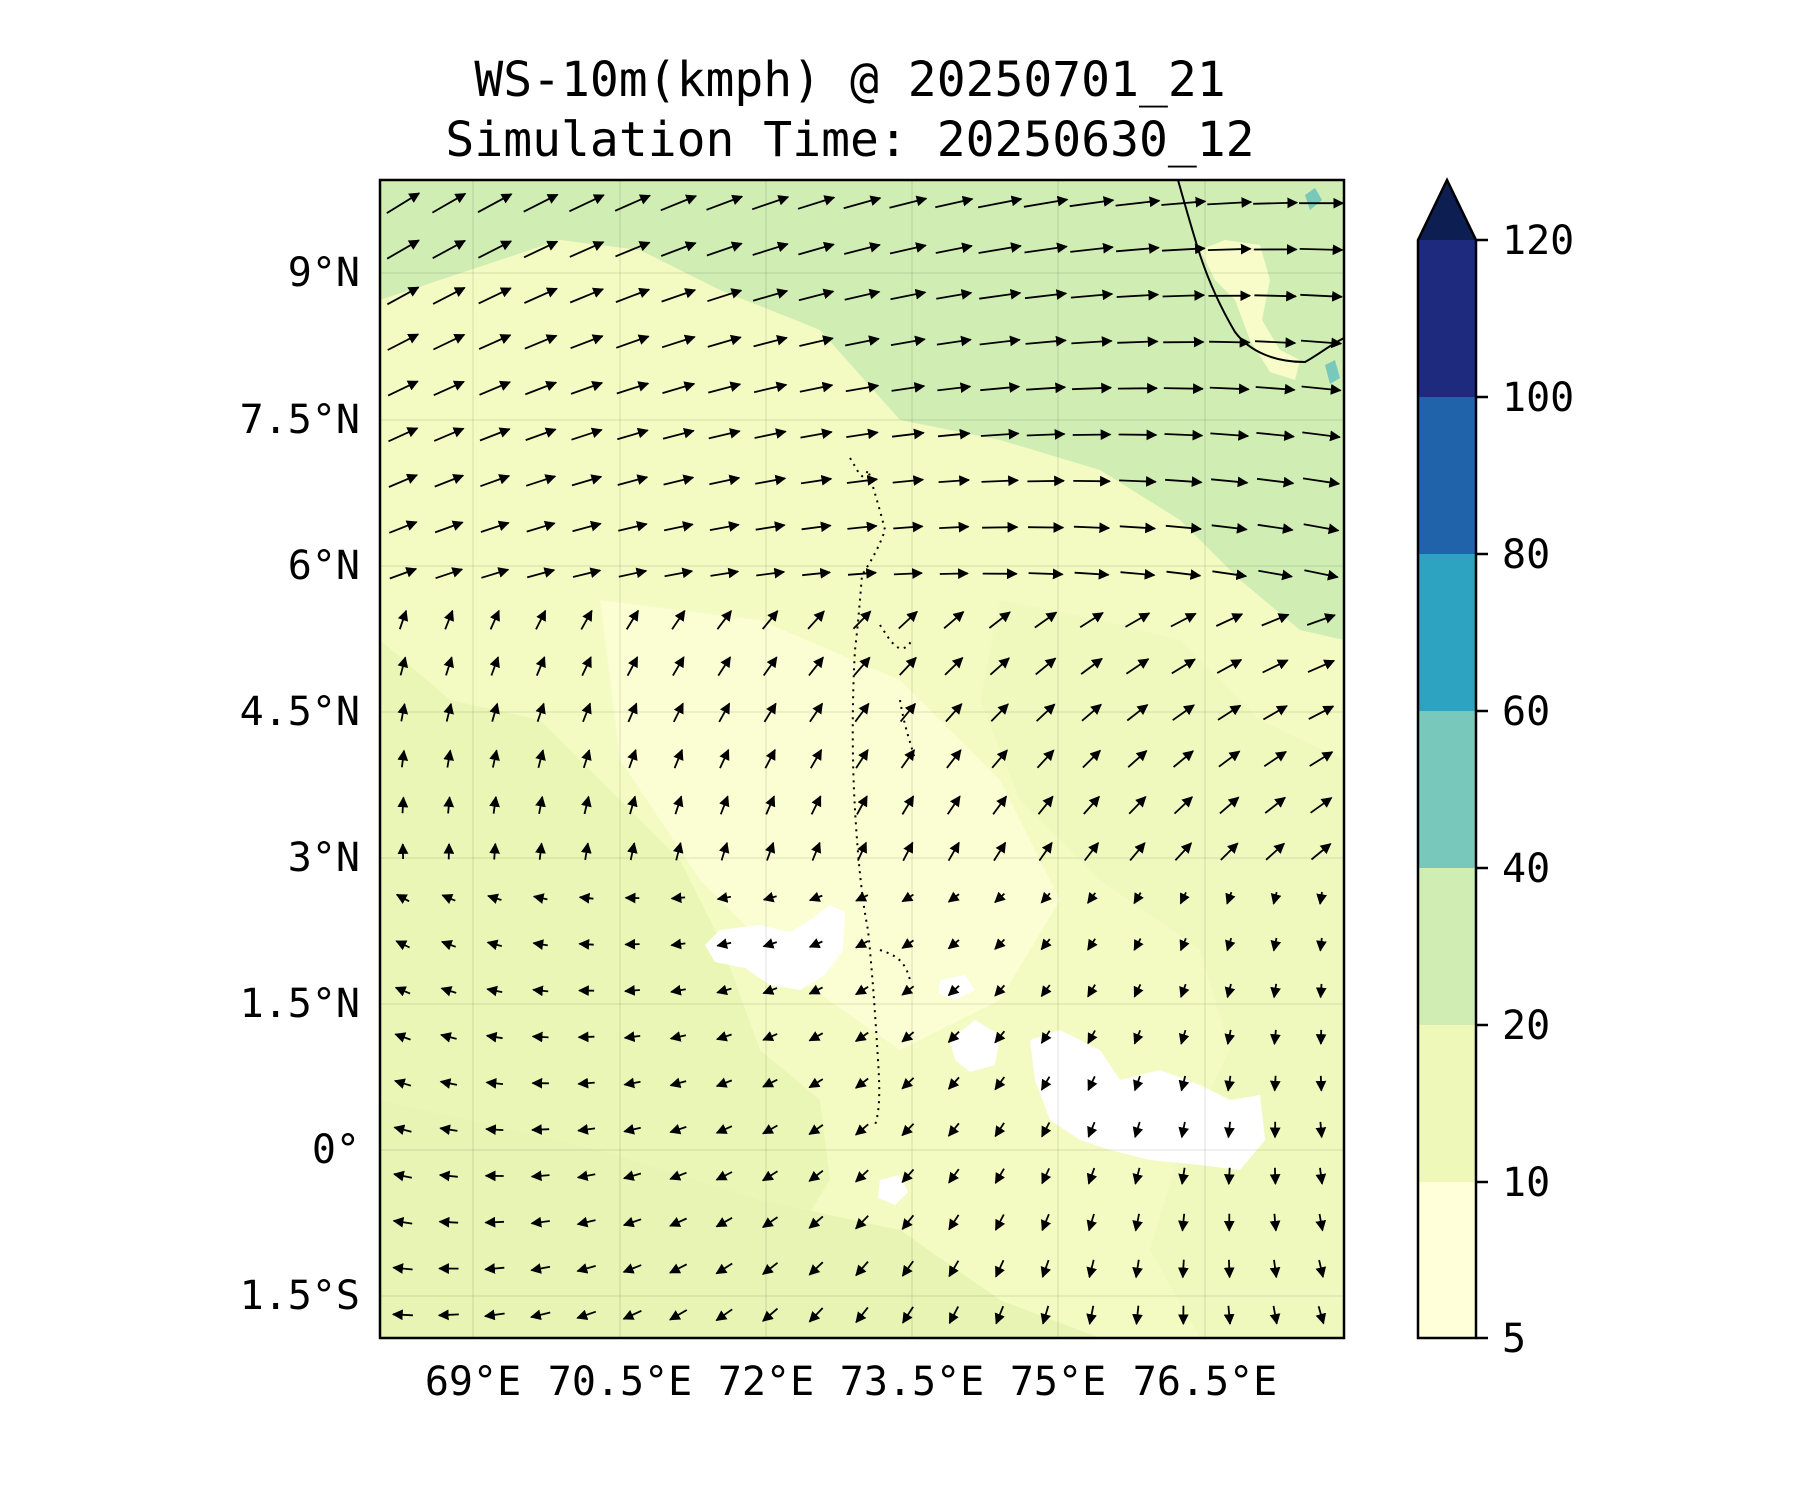 Image resolution: width=1800 pixels, height=1500 pixels. What do you see at coordinates (300, 784) in the screenshot?
I see `latitude-axis: 9°N 7.5°N 6°N 4.5°N 3°N 1.5°N 0° 1.5°S` at bounding box center [300, 784].